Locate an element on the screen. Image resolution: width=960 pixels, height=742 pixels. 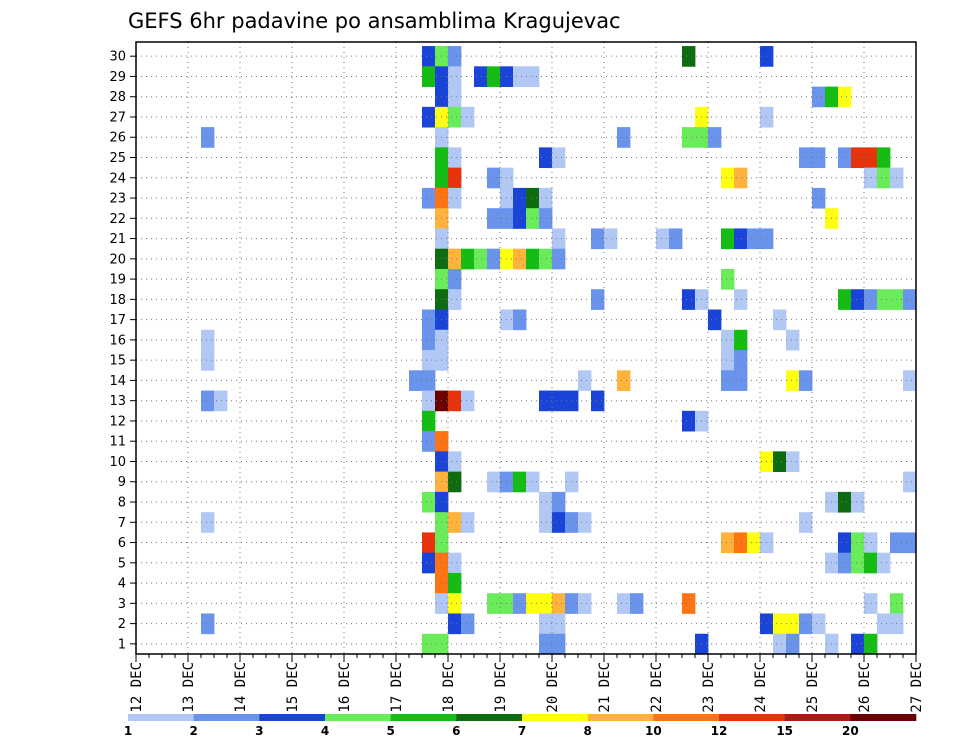
y-tick-label: 7 is located at coordinates (122, 523).